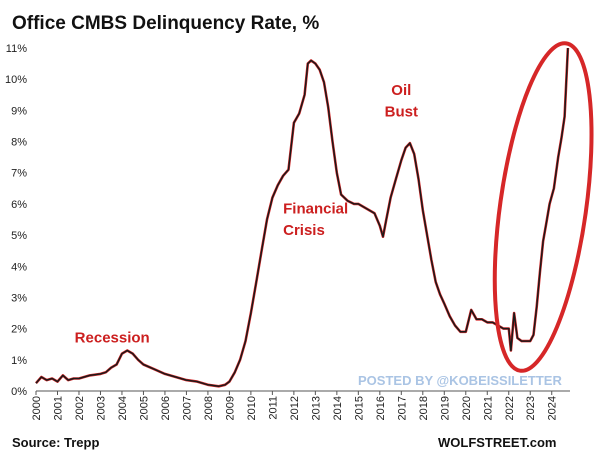 This screenshot has width=600, height=463. I want to click on y-tick-label: 9%, so click(19, 111).